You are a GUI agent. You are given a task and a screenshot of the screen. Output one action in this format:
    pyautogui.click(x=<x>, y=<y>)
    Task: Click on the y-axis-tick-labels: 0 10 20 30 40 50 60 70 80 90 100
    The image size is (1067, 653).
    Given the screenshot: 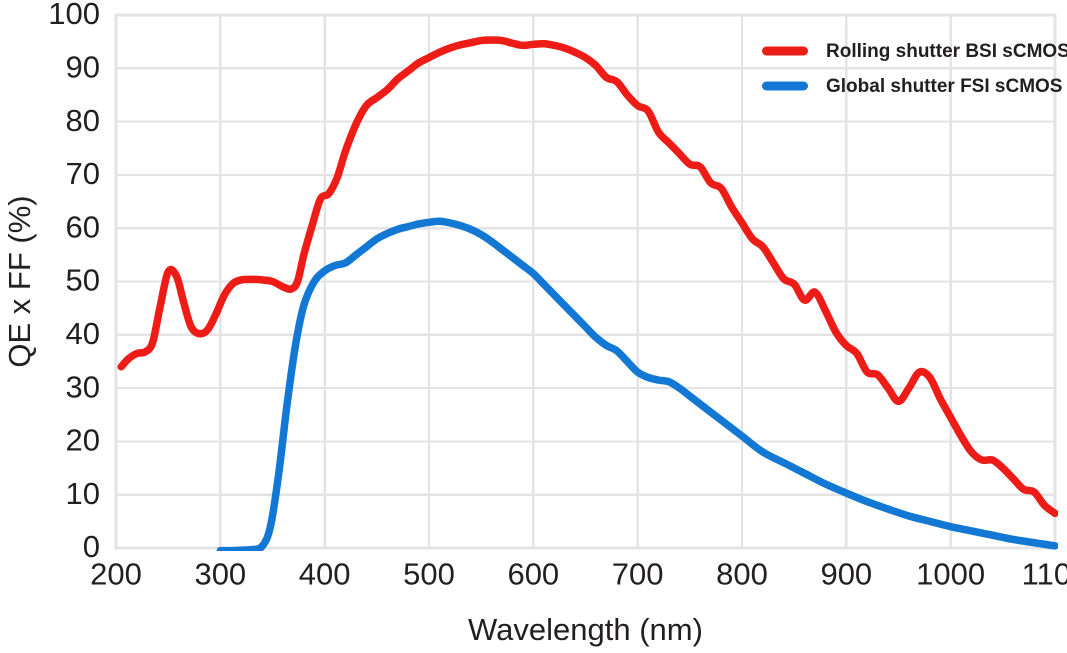 What is the action you would take?
    pyautogui.click(x=74, y=282)
    